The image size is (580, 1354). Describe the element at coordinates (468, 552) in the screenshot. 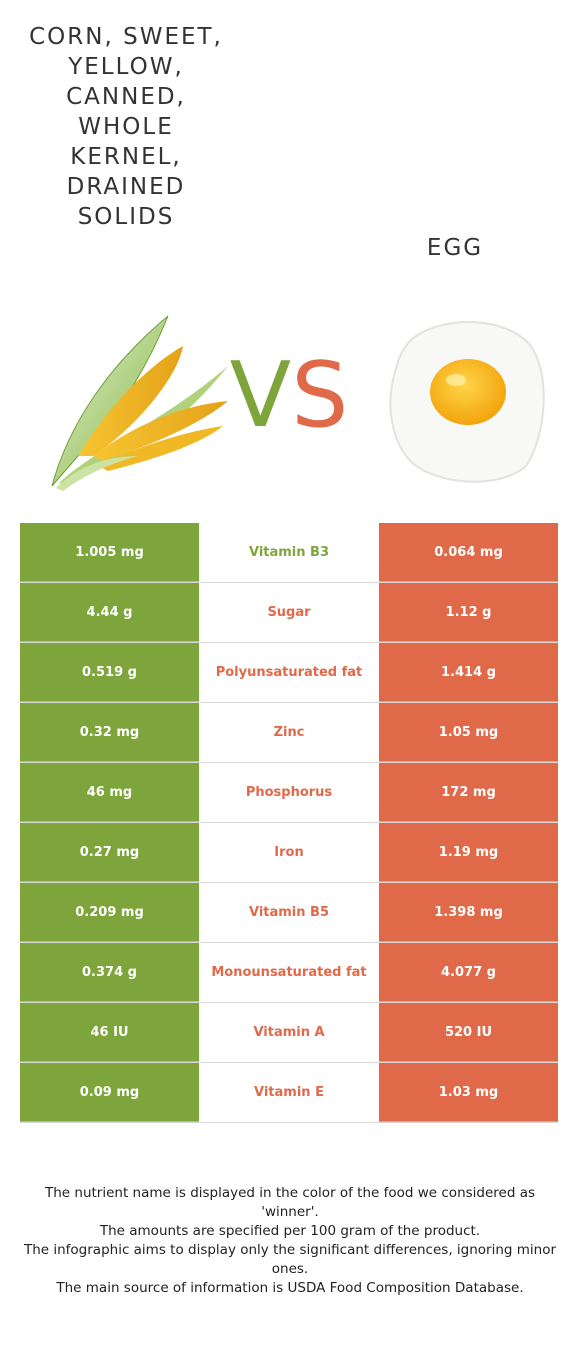

I see `right-value: 0.064 mg` at that location.